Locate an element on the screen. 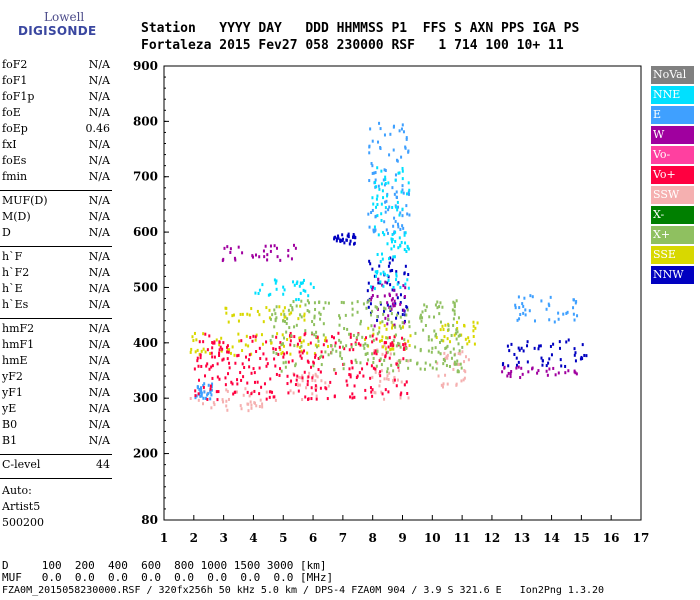  param-row: foE N/A is located at coordinates (56, 114).